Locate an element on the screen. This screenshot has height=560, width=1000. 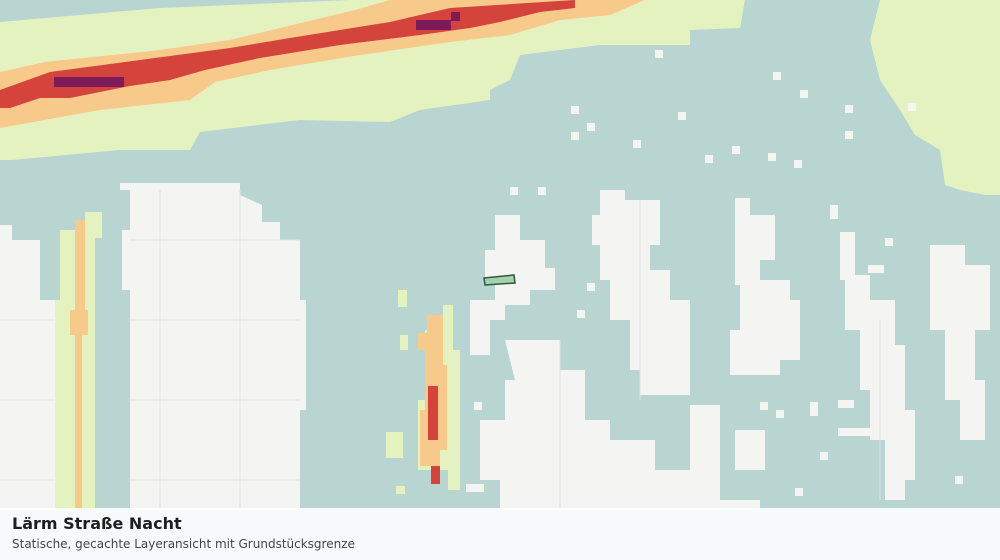
noise-75db is located at coordinates (257, 49).